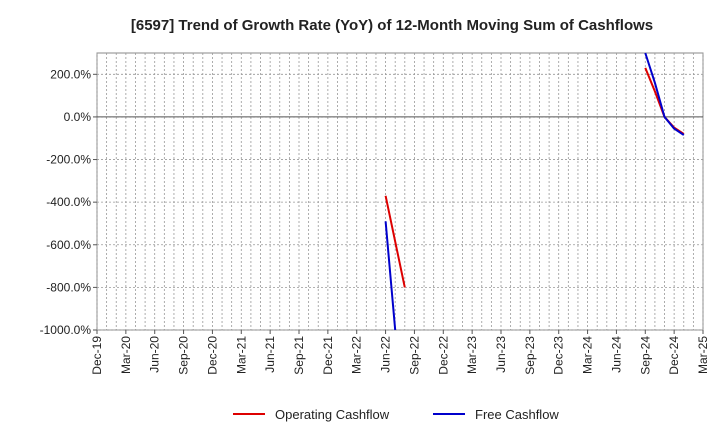 This screenshot has height=440, width=720. I want to click on y-tick-label: 0.0%, so click(78, 117).